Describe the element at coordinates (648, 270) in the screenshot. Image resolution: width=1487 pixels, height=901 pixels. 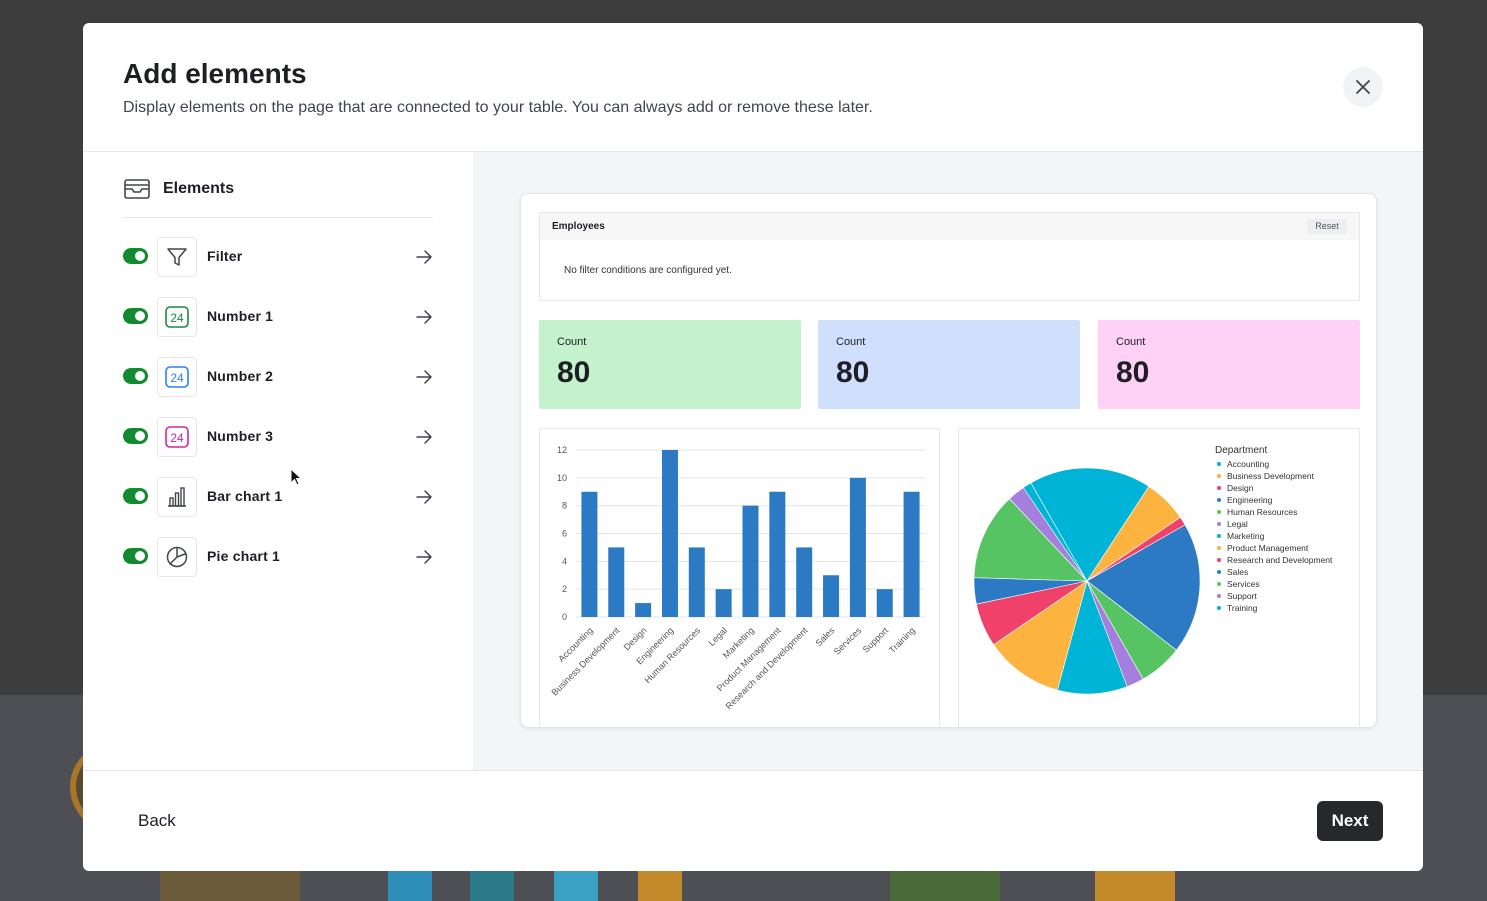
I see `filter-empty-message: No filter conditions are configured yet.` at that location.